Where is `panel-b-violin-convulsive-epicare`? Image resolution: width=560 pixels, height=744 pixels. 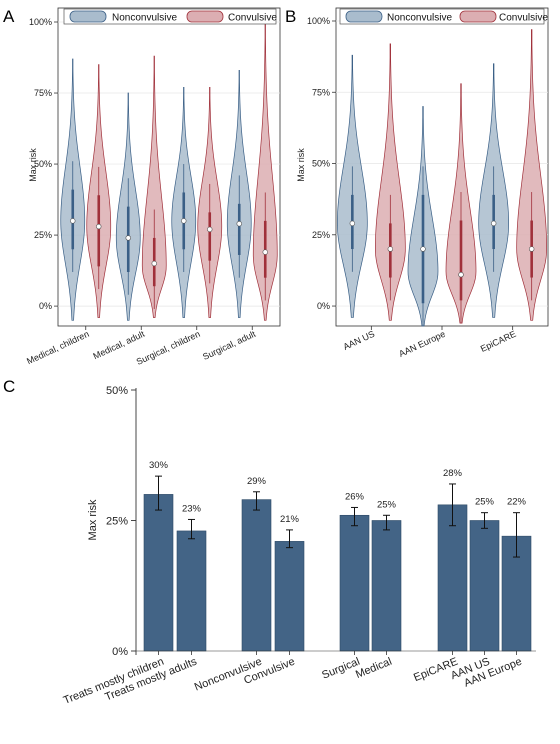 panel-b-violin-convulsive-epicare is located at coordinates (532, 175).